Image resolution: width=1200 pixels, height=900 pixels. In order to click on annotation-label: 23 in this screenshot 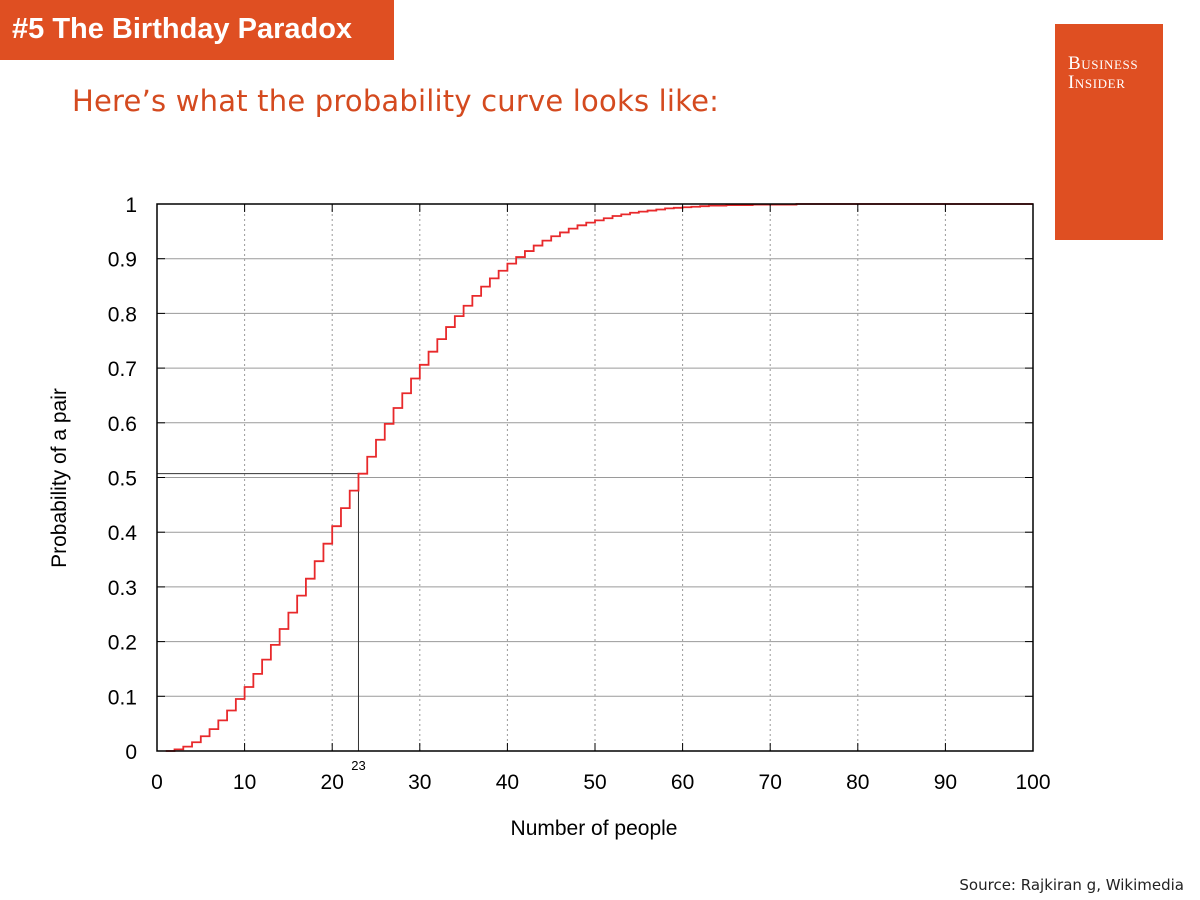, I will do `click(358, 765)`.